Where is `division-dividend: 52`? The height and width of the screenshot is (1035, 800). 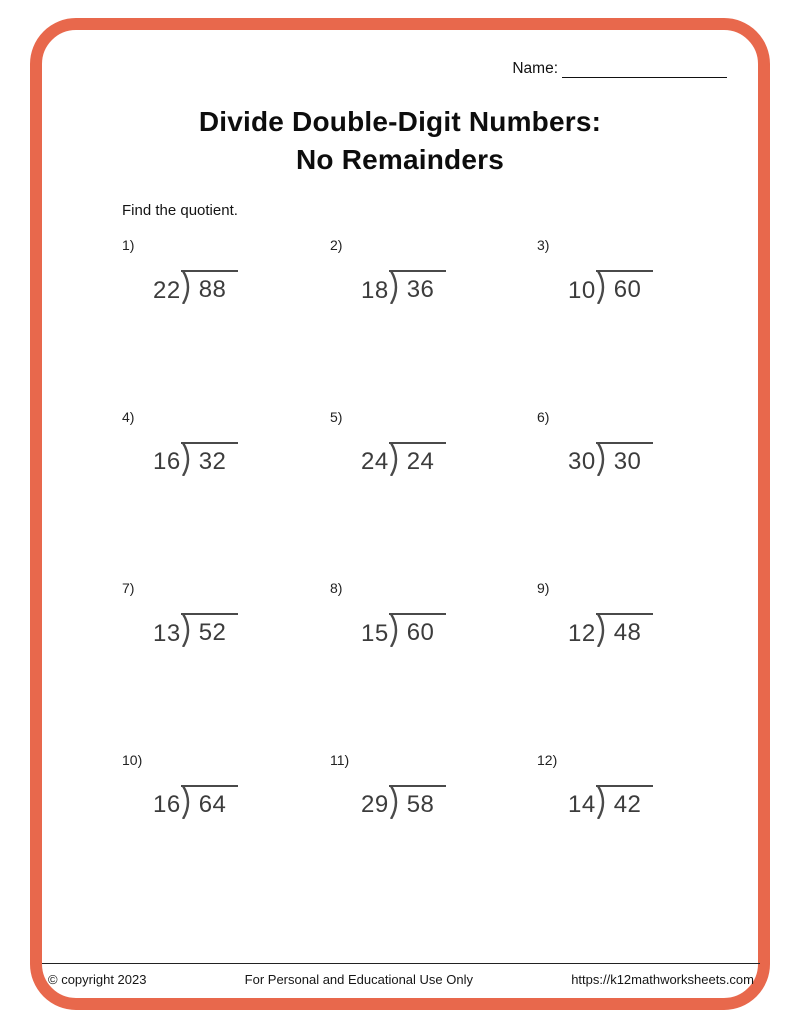 division-dividend: 52 is located at coordinates (212, 632).